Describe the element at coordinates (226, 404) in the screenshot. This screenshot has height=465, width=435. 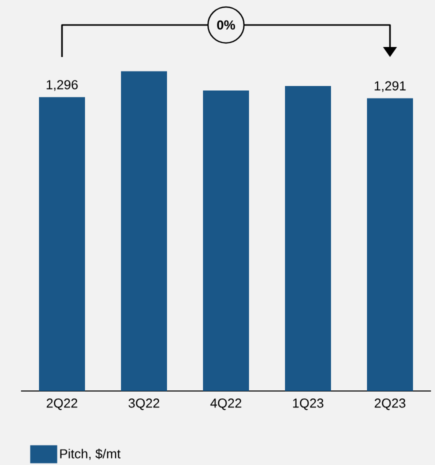
I see `x-tick-label: 4Q22` at that location.